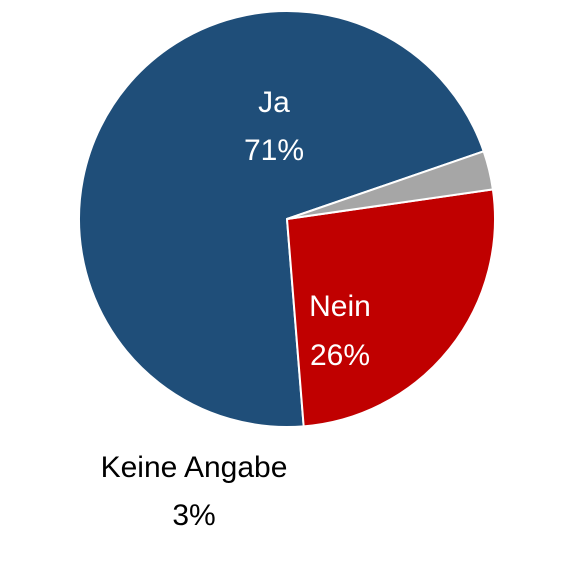 The image size is (567, 567). What do you see at coordinates (340, 306) in the screenshot?
I see `slice-label-nein: Nein` at bounding box center [340, 306].